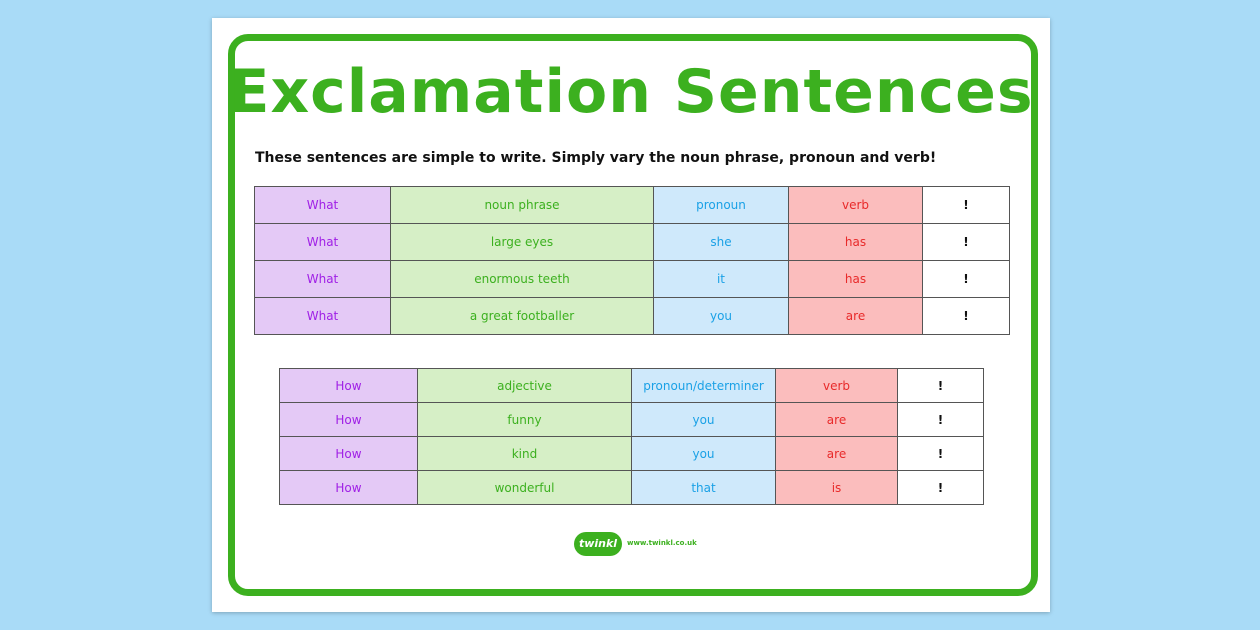 Image resolution: width=1260 pixels, height=630 pixels. I want to click on table-row: What a great footballer you are !, so click(632, 316).